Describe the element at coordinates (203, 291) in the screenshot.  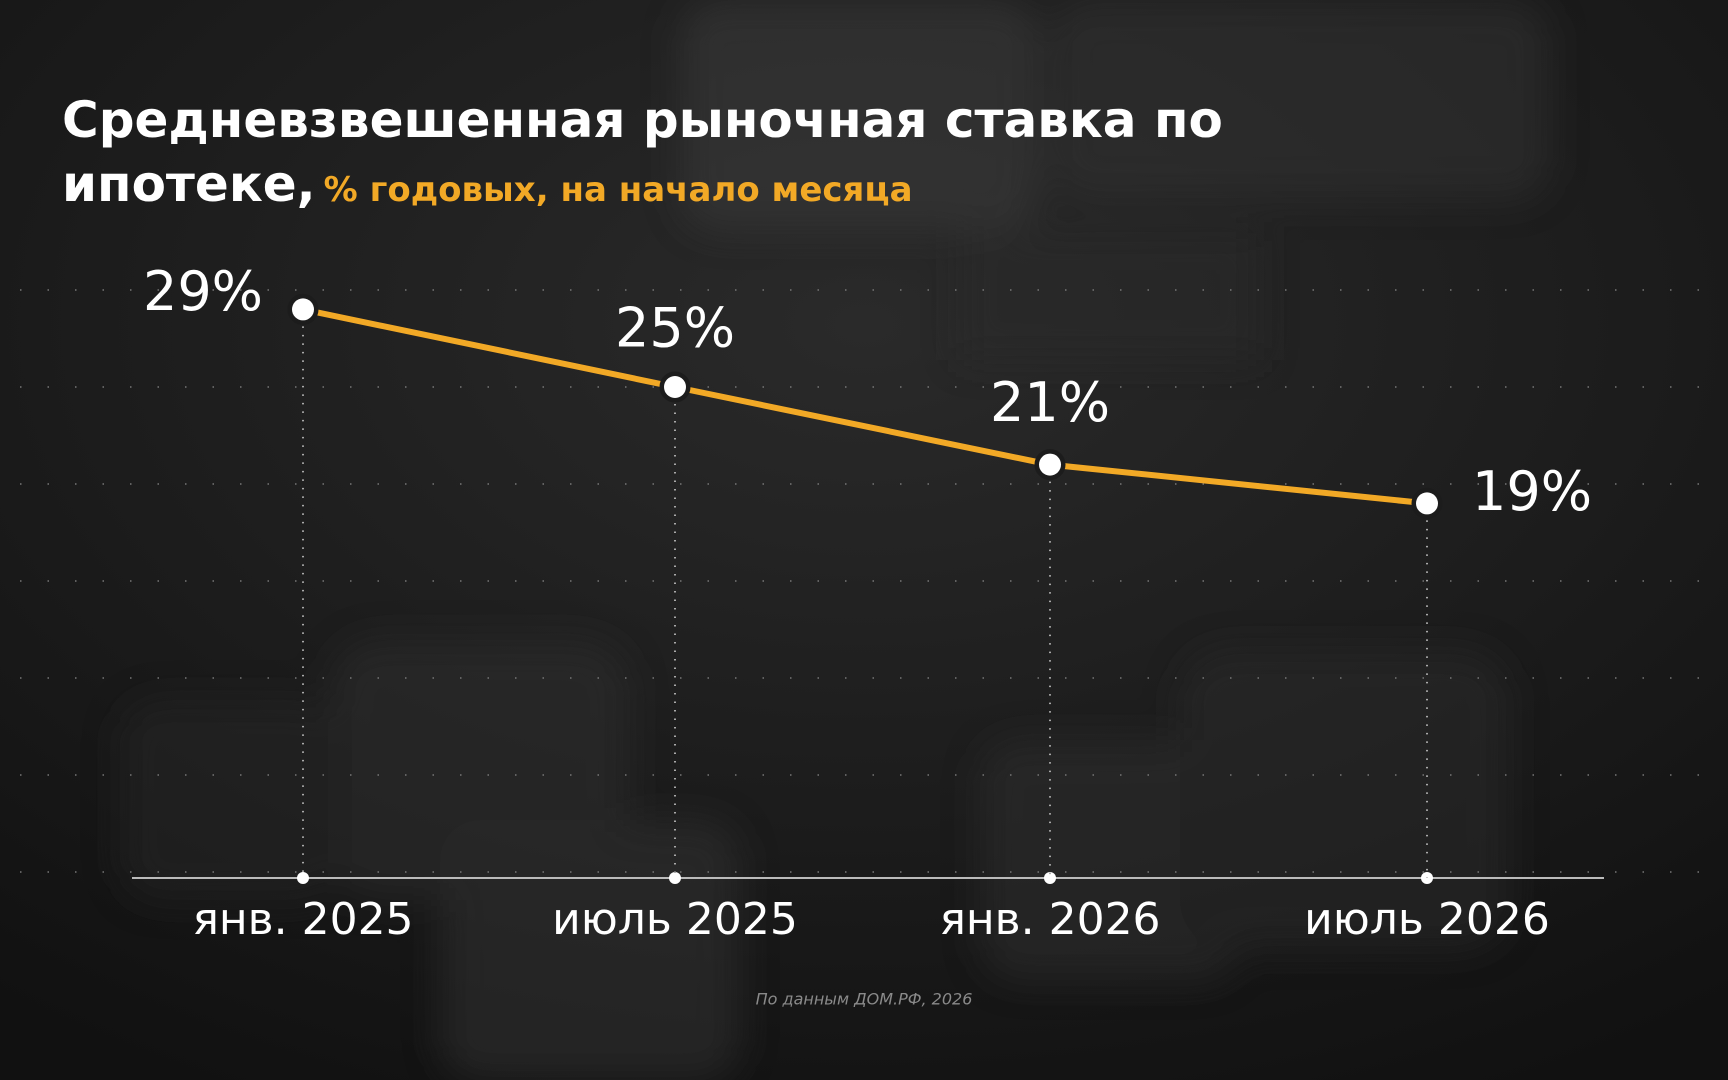
I see `data-label: 29%` at that location.